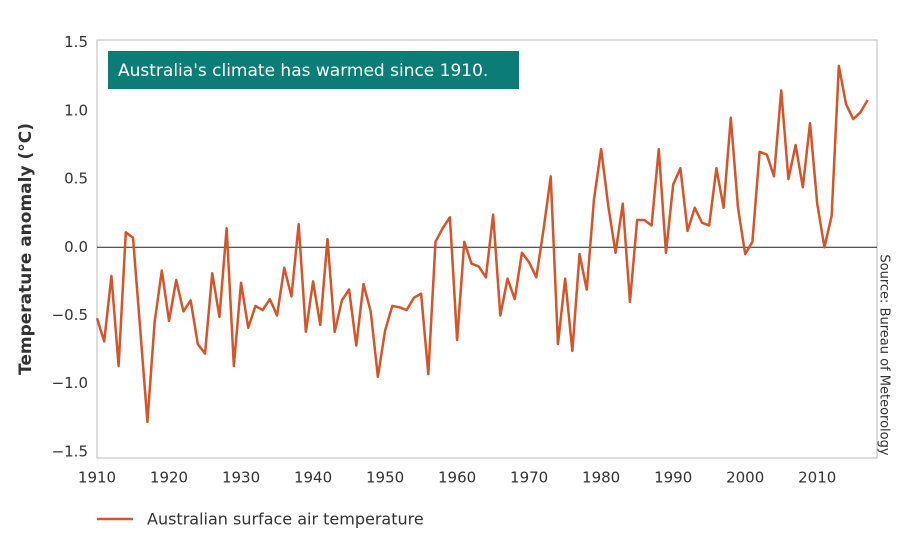 The width and height of the screenshot is (921, 544). What do you see at coordinates (97, 478) in the screenshot?
I see `x-tick-label: 1910` at bounding box center [97, 478].